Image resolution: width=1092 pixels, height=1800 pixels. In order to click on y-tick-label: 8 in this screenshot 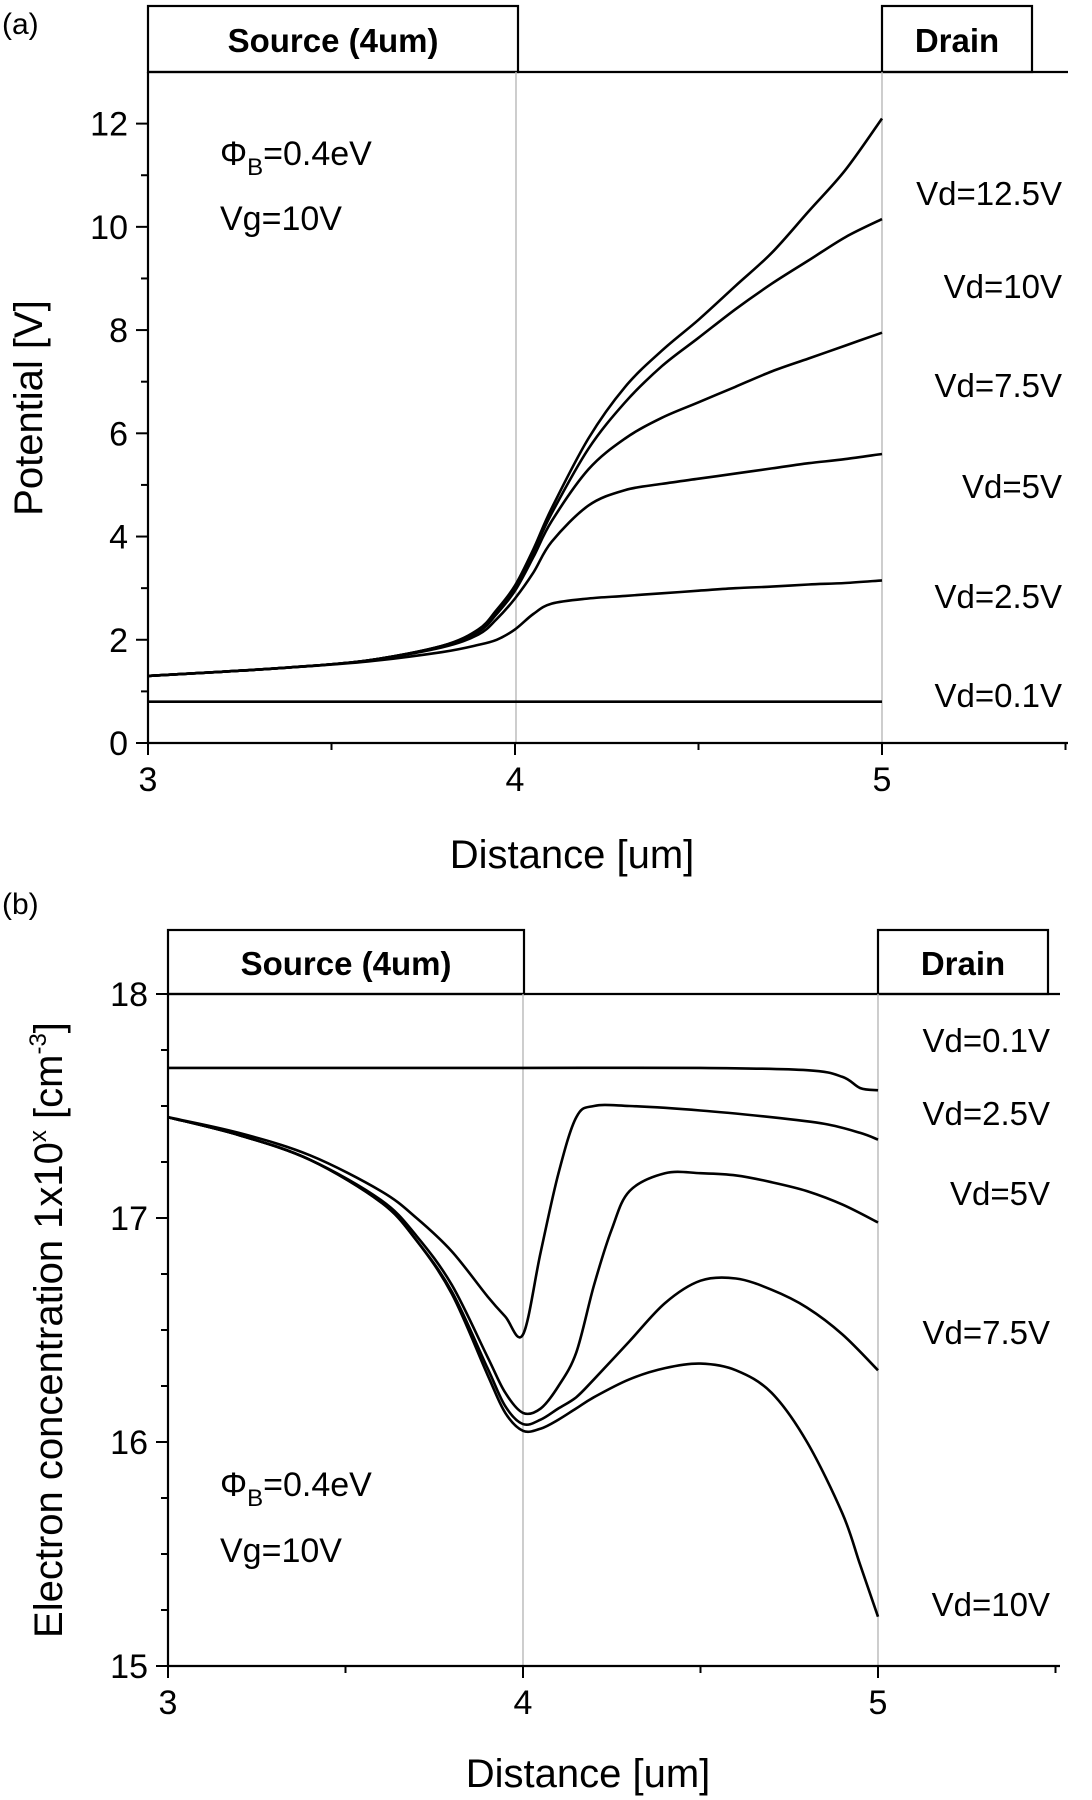, I will do `click(118, 331)`.